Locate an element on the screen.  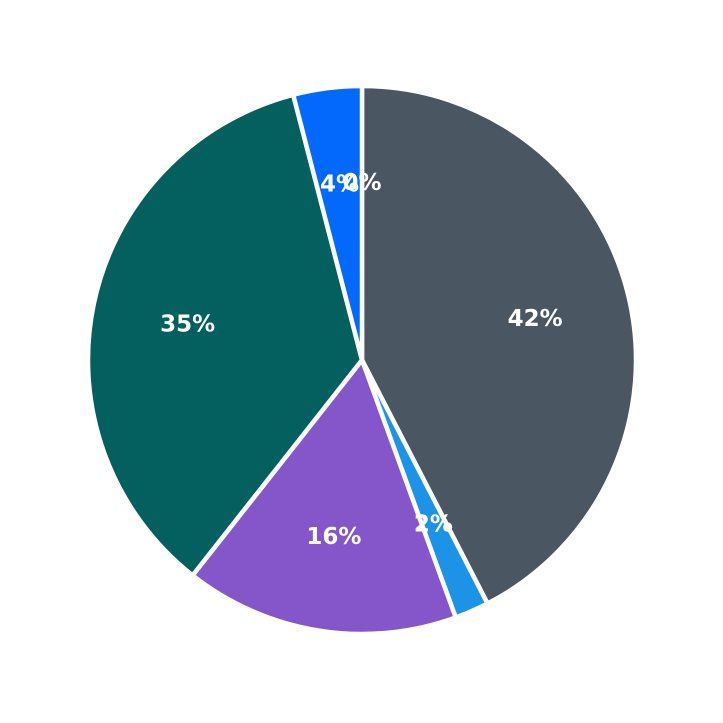
pie-slice-label-16pct: 16% is located at coordinates (333, 537).